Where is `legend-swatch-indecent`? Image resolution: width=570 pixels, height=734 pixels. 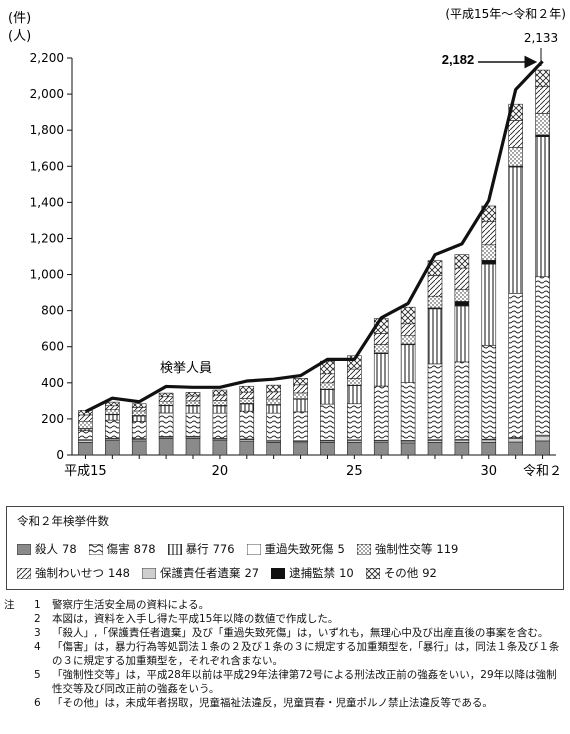 legend-swatch-indecent is located at coordinates (24, 573).